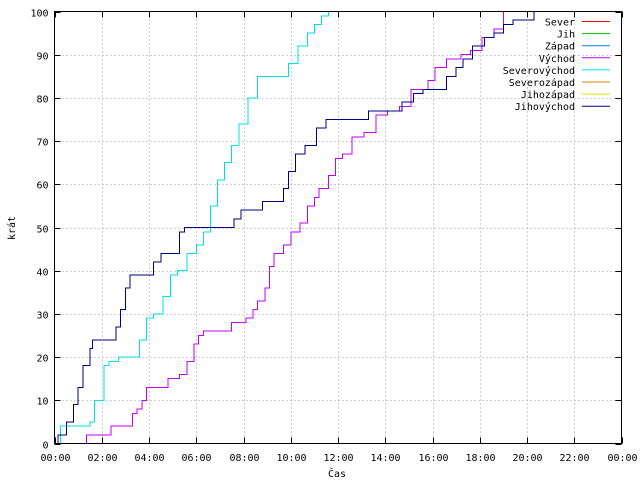 Image resolution: width=640 pixels, height=480 pixels. I want to click on x-tick-label: 10:00, so click(291, 458).